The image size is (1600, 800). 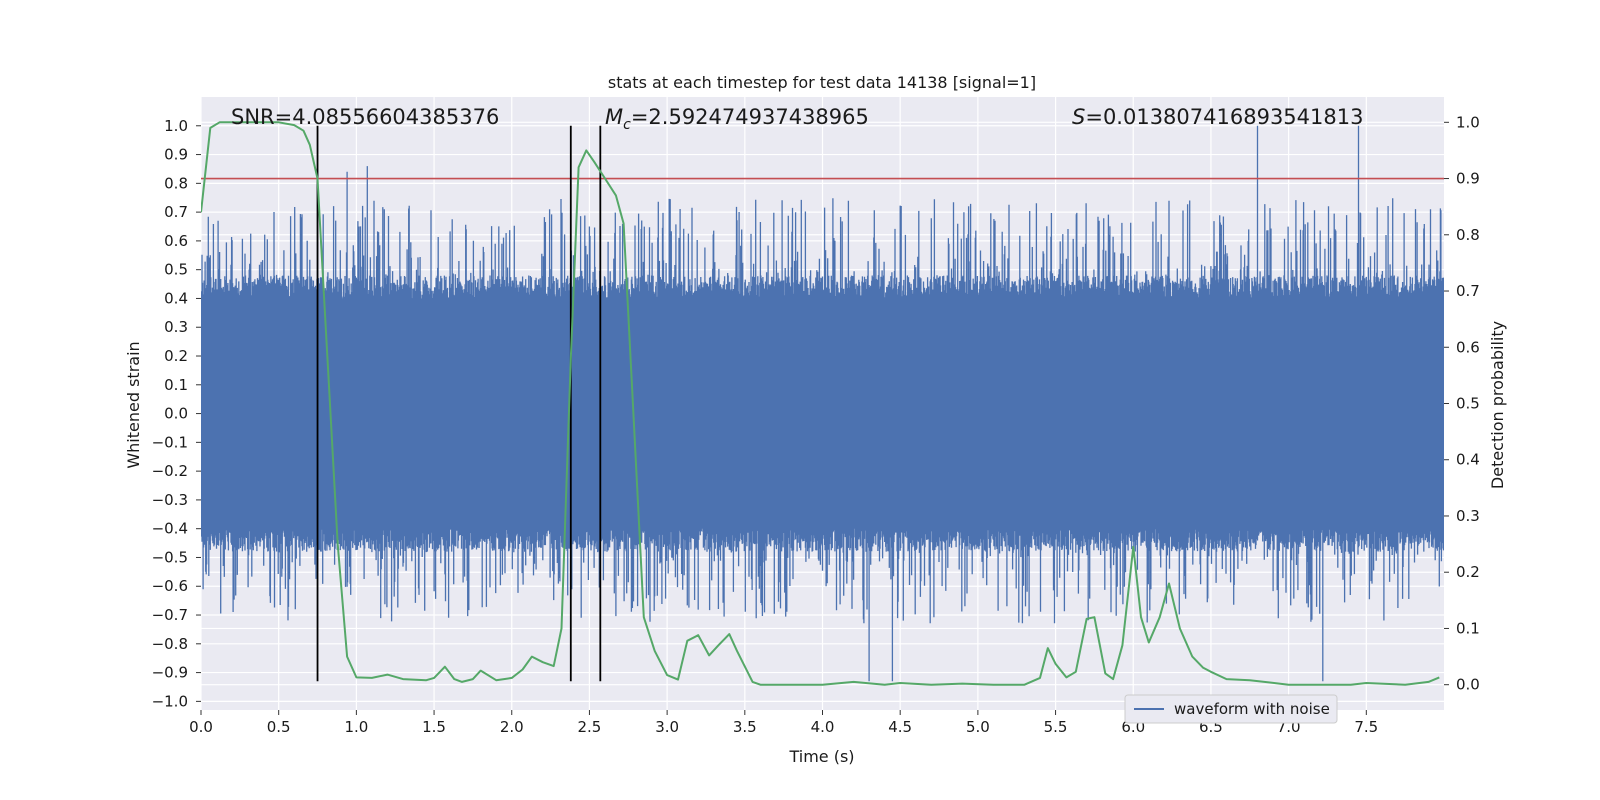 I want to click on y-tick-label-left: −0.1, so click(x=170, y=442).